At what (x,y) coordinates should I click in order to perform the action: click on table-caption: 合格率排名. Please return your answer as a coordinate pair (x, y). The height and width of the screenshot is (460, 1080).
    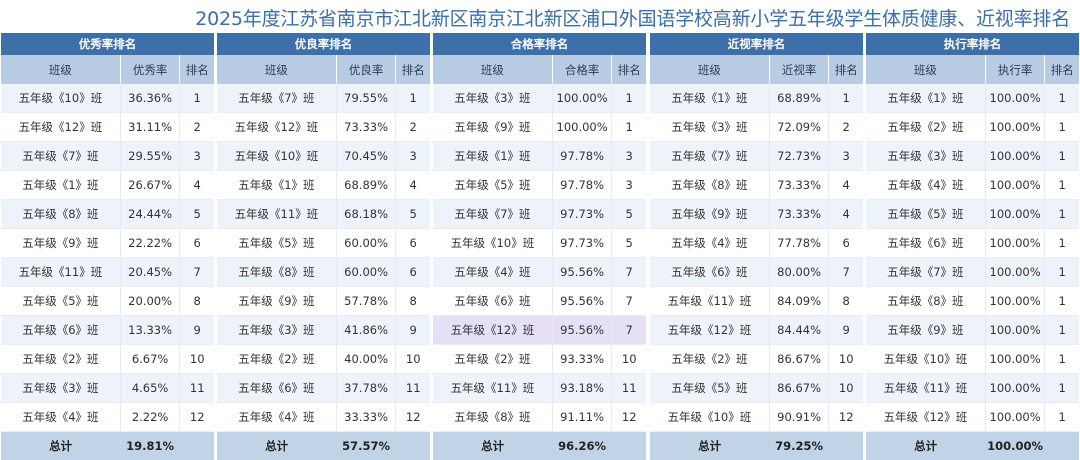
    Looking at the image, I should click on (539, 44).